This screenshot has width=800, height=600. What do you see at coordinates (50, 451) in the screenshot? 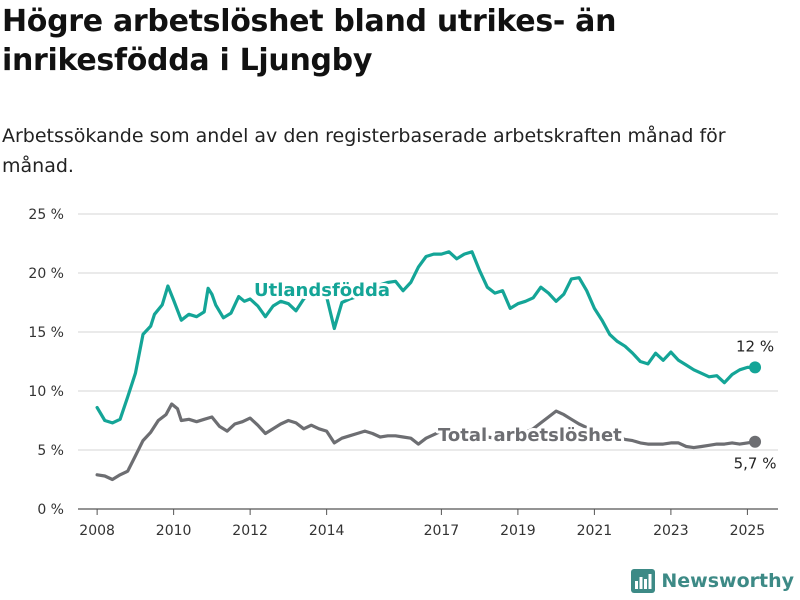
I see `y-tick-label: 5 %` at bounding box center [50, 451].